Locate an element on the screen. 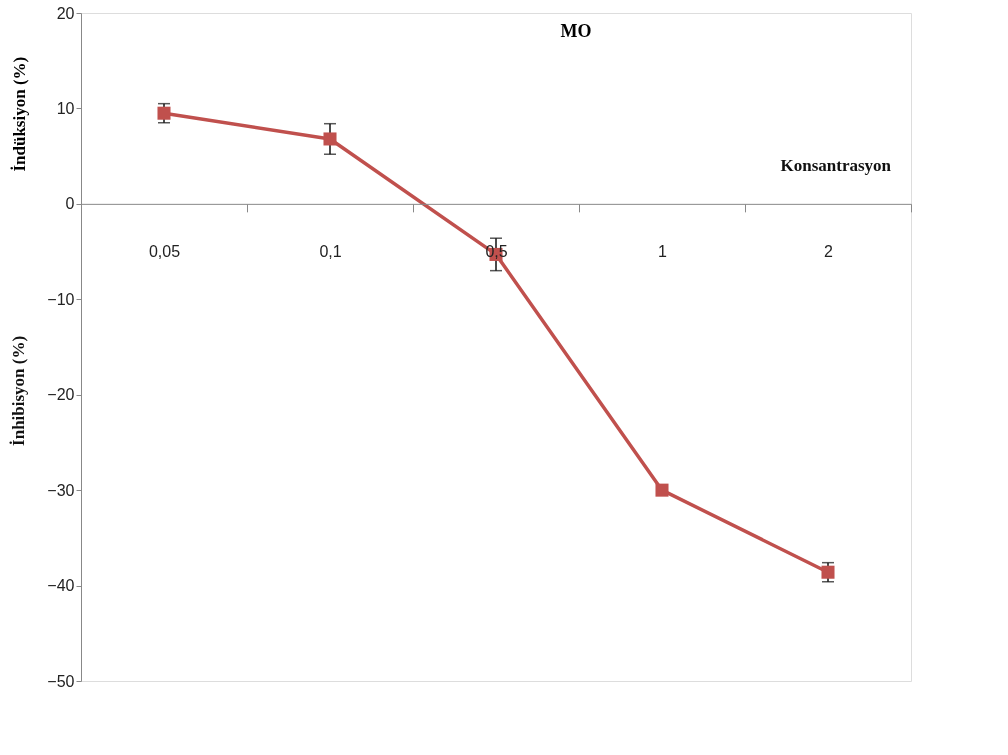  x-tick-label: 0,1 is located at coordinates (330, 252).